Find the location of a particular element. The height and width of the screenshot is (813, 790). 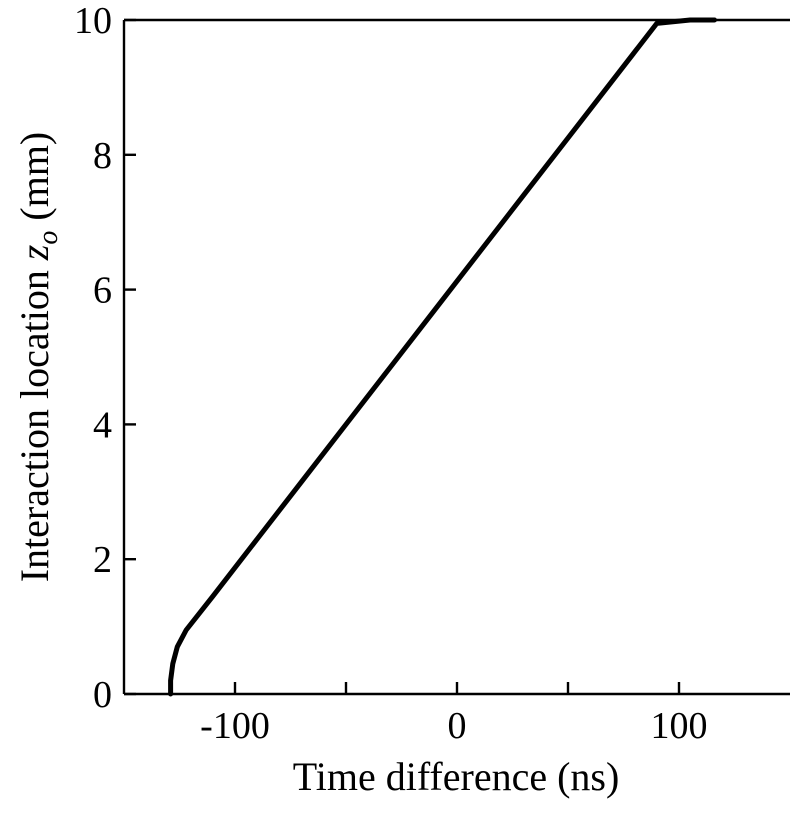

y-axis-title-variable: z is located at coordinates (34, 252).